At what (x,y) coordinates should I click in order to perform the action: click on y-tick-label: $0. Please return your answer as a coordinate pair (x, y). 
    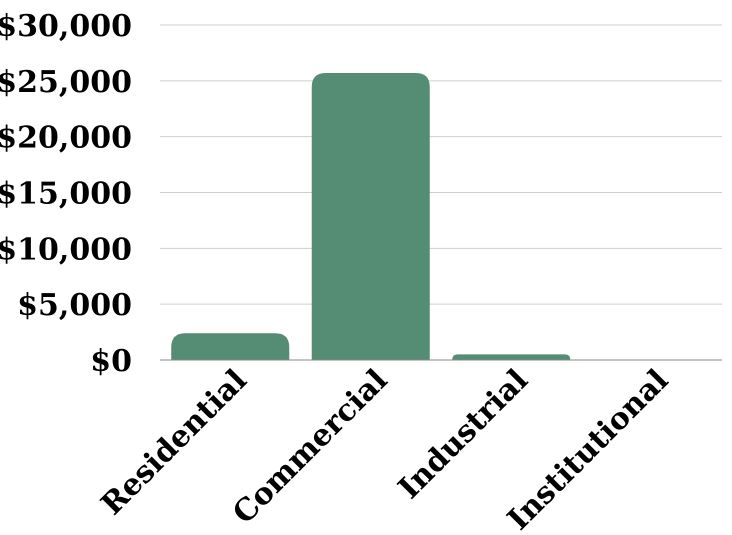
    Looking at the image, I should click on (111, 361).